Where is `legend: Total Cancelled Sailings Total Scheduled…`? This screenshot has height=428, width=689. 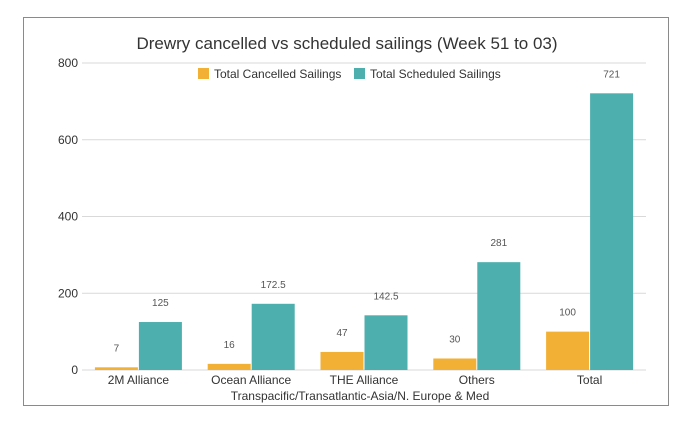
legend: Total Cancelled Sailings Total Scheduled… is located at coordinates (349, 74).